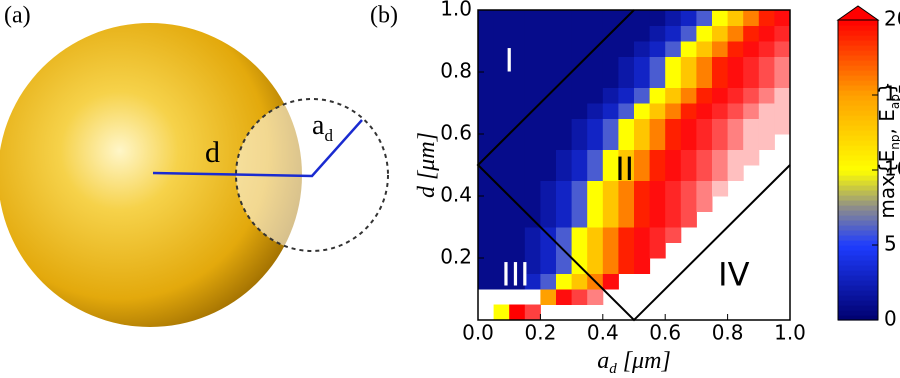 The height and width of the screenshot is (378, 900). What do you see at coordinates (427, 159) in the screenshot?
I see `label-part: [μm]` at bounding box center [427, 159].